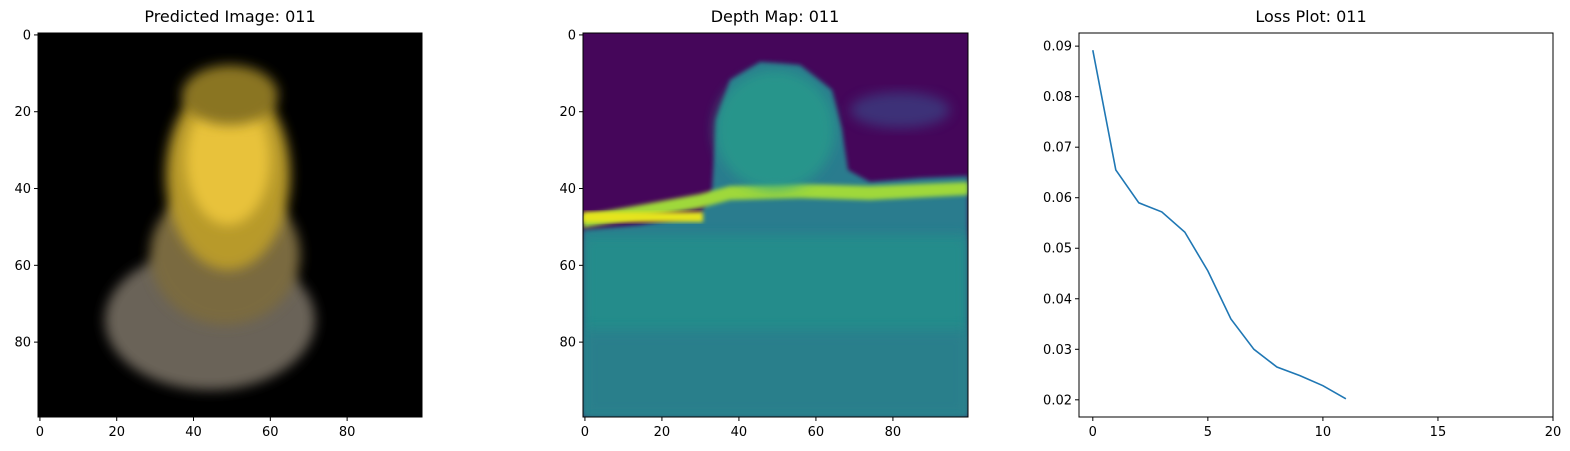  Describe the element at coordinates (1057, 350) in the screenshot. I see `y-tick-label: 0.03` at that location.